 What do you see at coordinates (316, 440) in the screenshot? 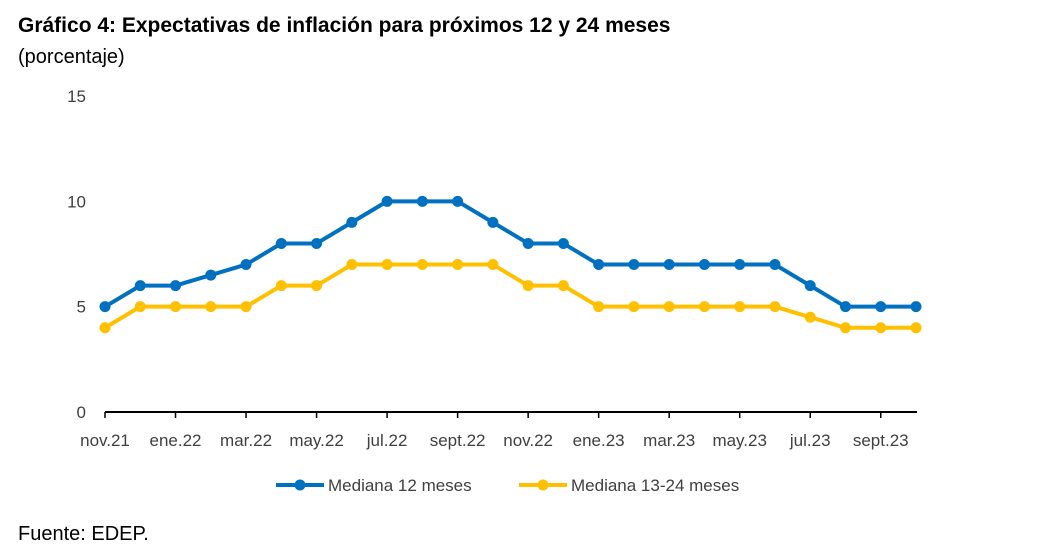
I see `x-tick-label: may.22` at bounding box center [316, 440].